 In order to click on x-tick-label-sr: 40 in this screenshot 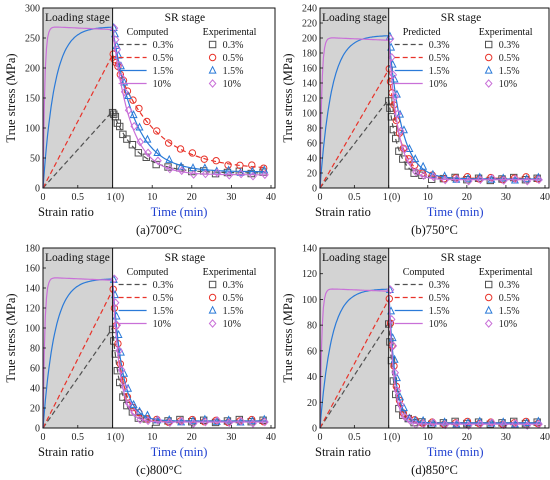, I will do `click(271, 437)`.